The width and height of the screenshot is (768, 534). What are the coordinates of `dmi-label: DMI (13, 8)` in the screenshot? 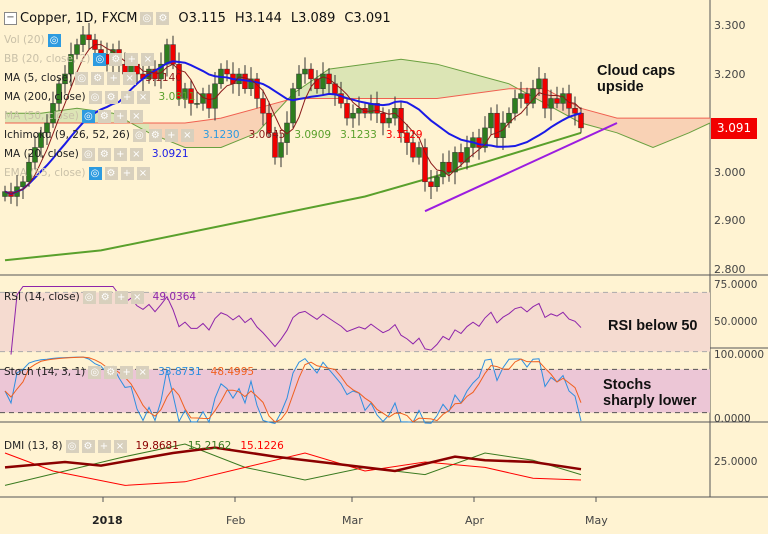 It's located at (33, 446).